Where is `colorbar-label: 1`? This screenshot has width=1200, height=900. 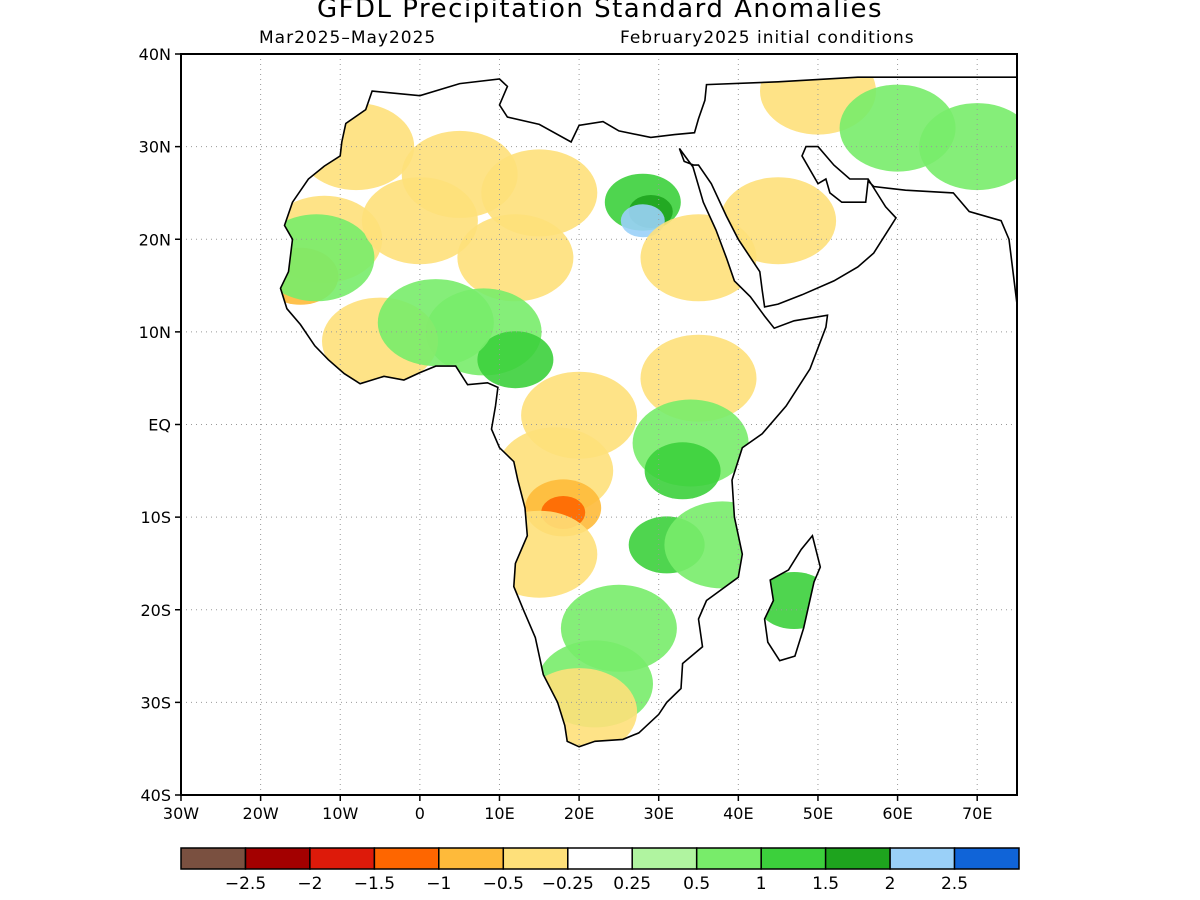 colorbar-label: 1 is located at coordinates (761, 884).